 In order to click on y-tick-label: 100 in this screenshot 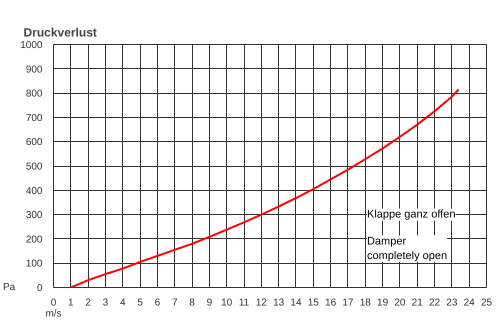, I will do `click(34, 264)`.